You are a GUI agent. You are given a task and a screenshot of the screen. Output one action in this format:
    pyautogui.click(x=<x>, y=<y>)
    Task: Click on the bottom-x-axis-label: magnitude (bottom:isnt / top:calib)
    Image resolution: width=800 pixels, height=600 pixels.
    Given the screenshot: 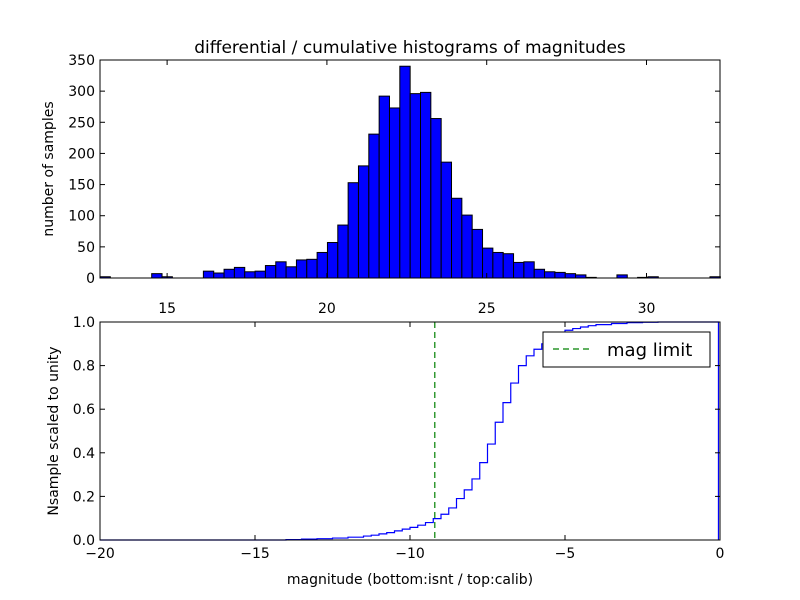 What is the action you would take?
    pyautogui.click(x=410, y=580)
    